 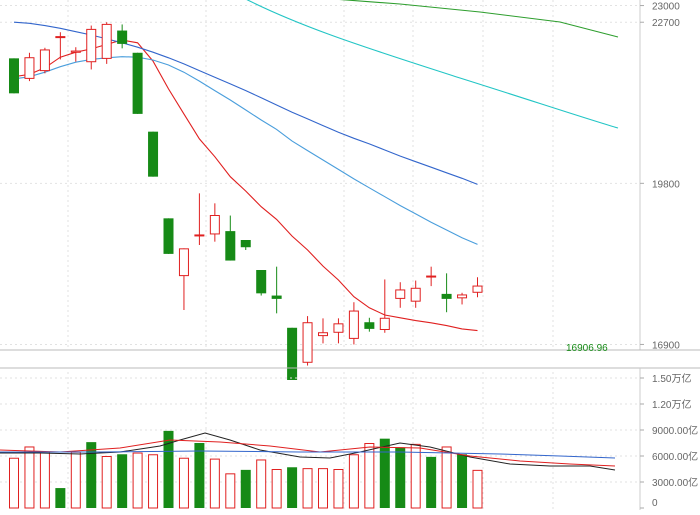 I want to click on price-tick-label: 23000, so click(x=666, y=7).